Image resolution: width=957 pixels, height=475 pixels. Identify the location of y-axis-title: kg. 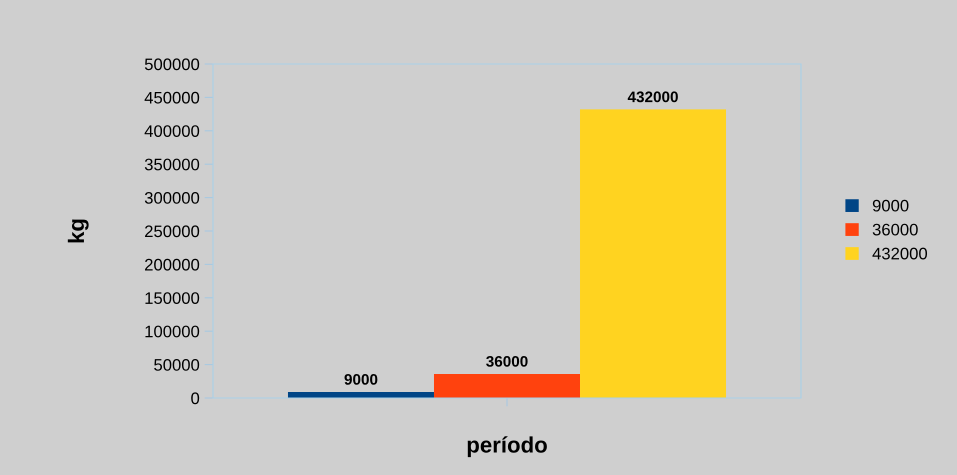
(78, 231).